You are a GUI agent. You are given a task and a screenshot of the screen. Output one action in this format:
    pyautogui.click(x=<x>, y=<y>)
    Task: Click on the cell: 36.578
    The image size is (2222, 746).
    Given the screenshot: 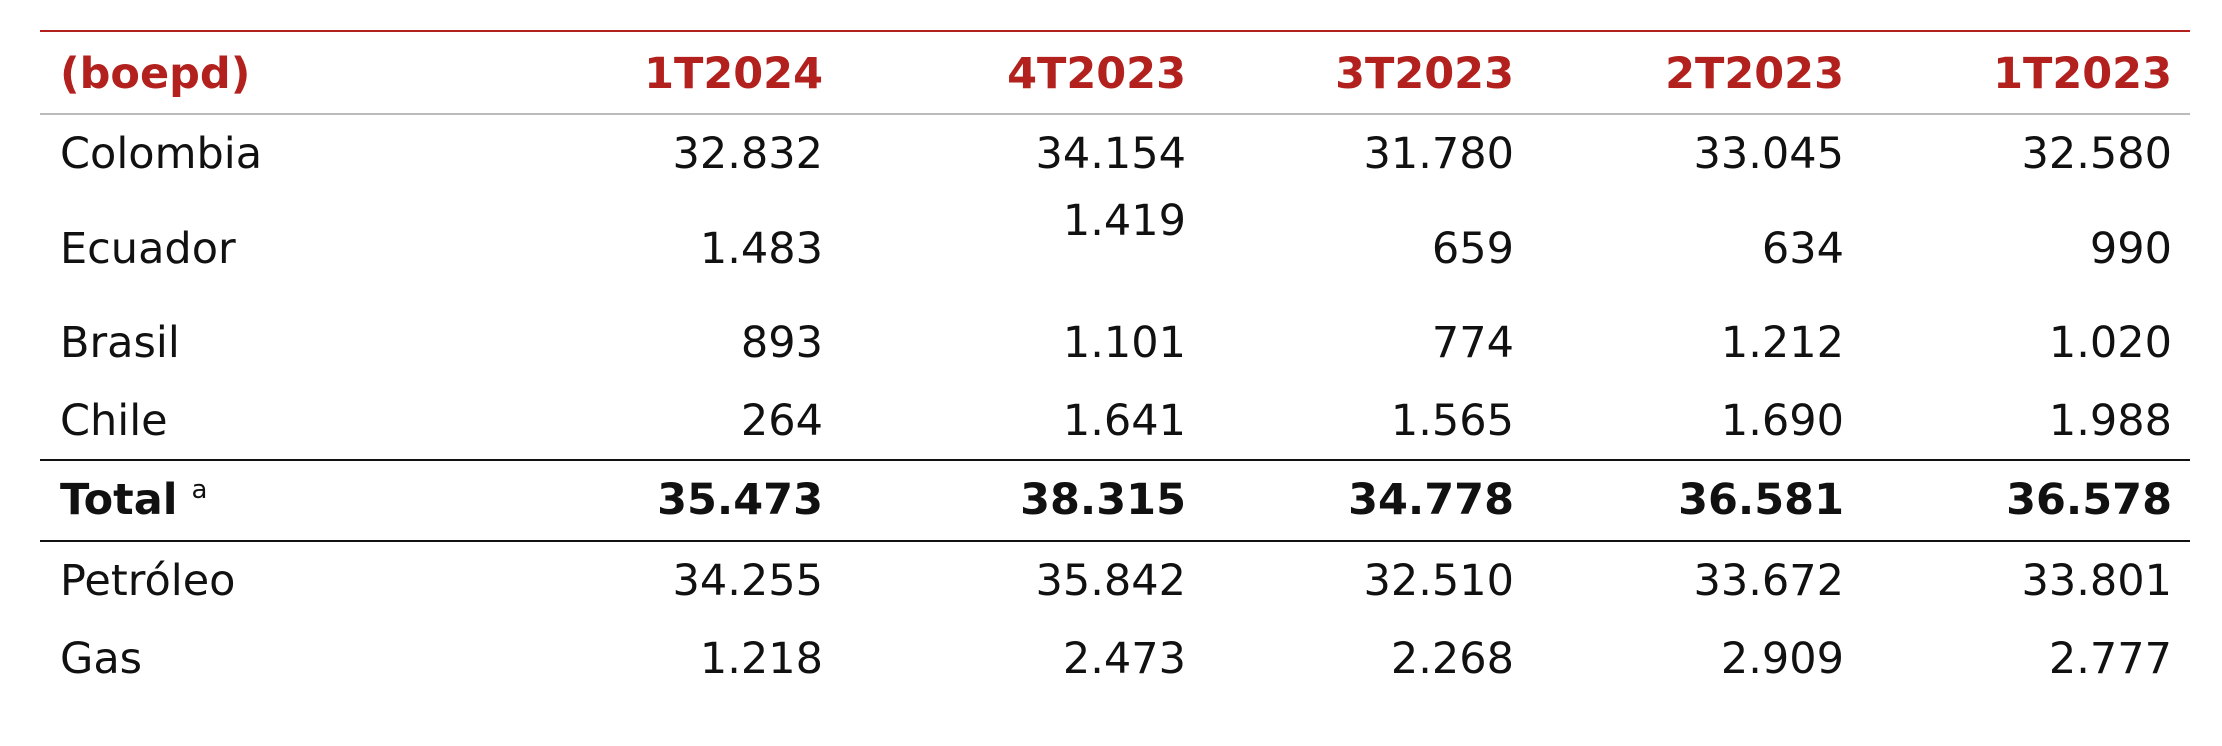 What is the action you would take?
    pyautogui.click(x=2089, y=500)
    